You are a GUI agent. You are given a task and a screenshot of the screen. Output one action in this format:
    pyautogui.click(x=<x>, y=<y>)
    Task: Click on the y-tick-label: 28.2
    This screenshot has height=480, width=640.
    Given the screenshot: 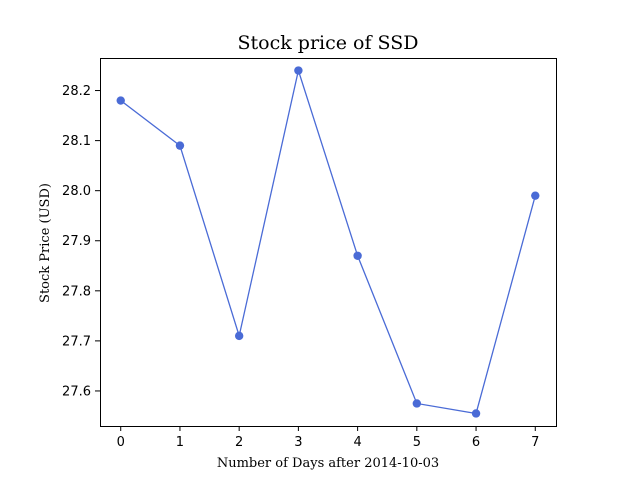 What is the action you would take?
    pyautogui.click(x=76, y=91)
    